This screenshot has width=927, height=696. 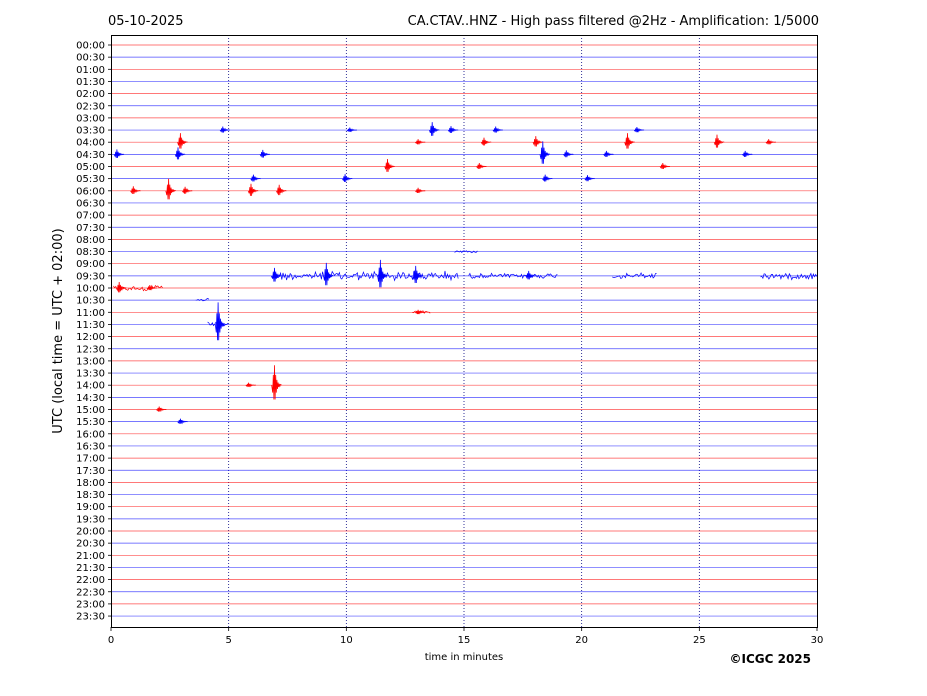 I want to click on y-tick-label: 22:30, so click(x=90, y=592).